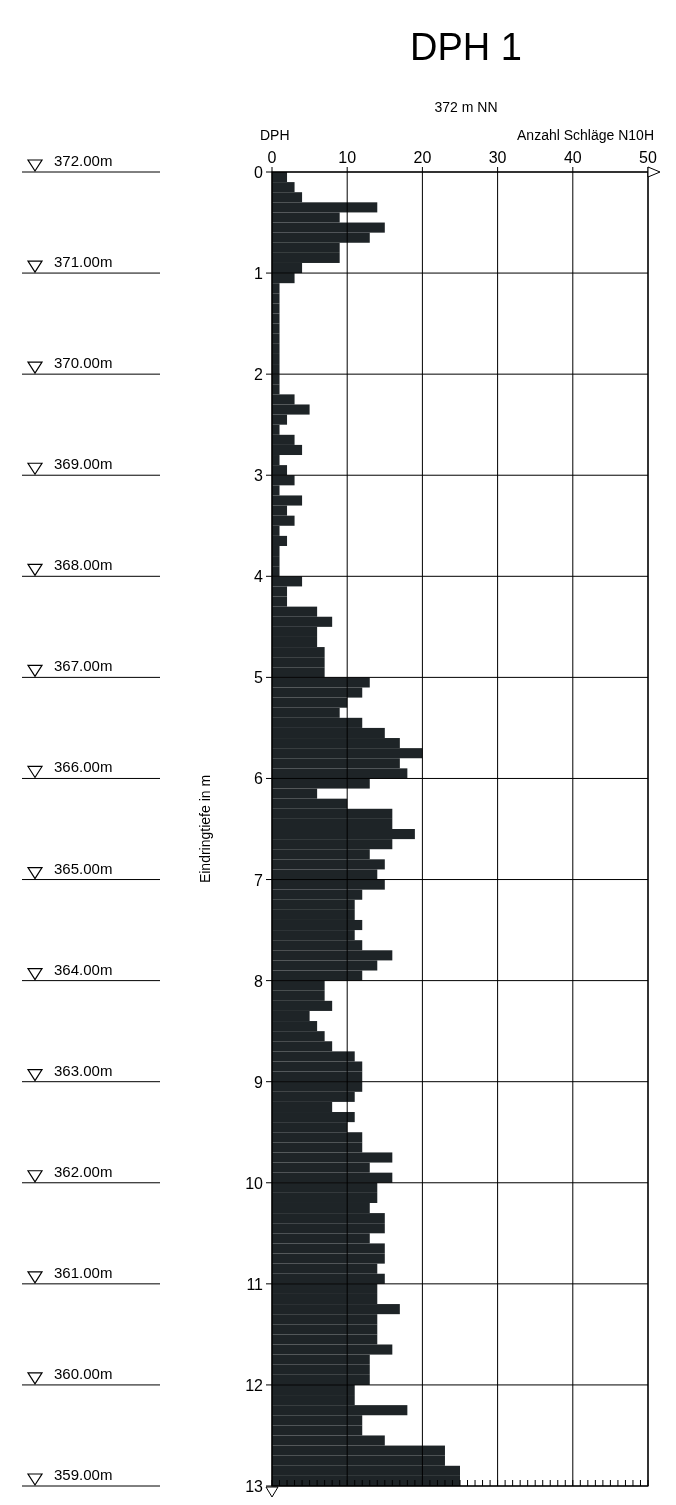 The height and width of the screenshot is (1505, 676). Describe the element at coordinates (83, 160) in the screenshot. I see `y2-tick-label: 372.00m` at that location.